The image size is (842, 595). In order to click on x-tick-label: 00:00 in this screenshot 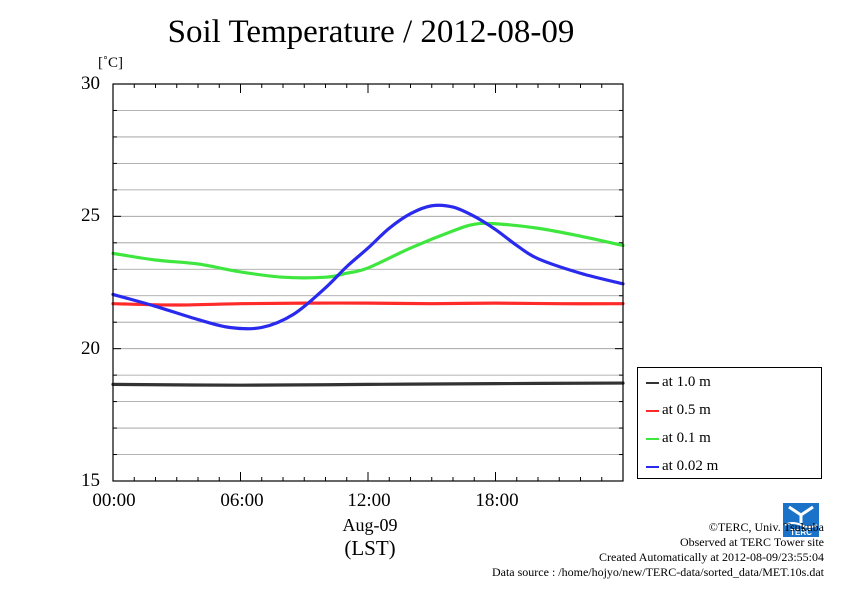, I will do `click(114, 500)`.